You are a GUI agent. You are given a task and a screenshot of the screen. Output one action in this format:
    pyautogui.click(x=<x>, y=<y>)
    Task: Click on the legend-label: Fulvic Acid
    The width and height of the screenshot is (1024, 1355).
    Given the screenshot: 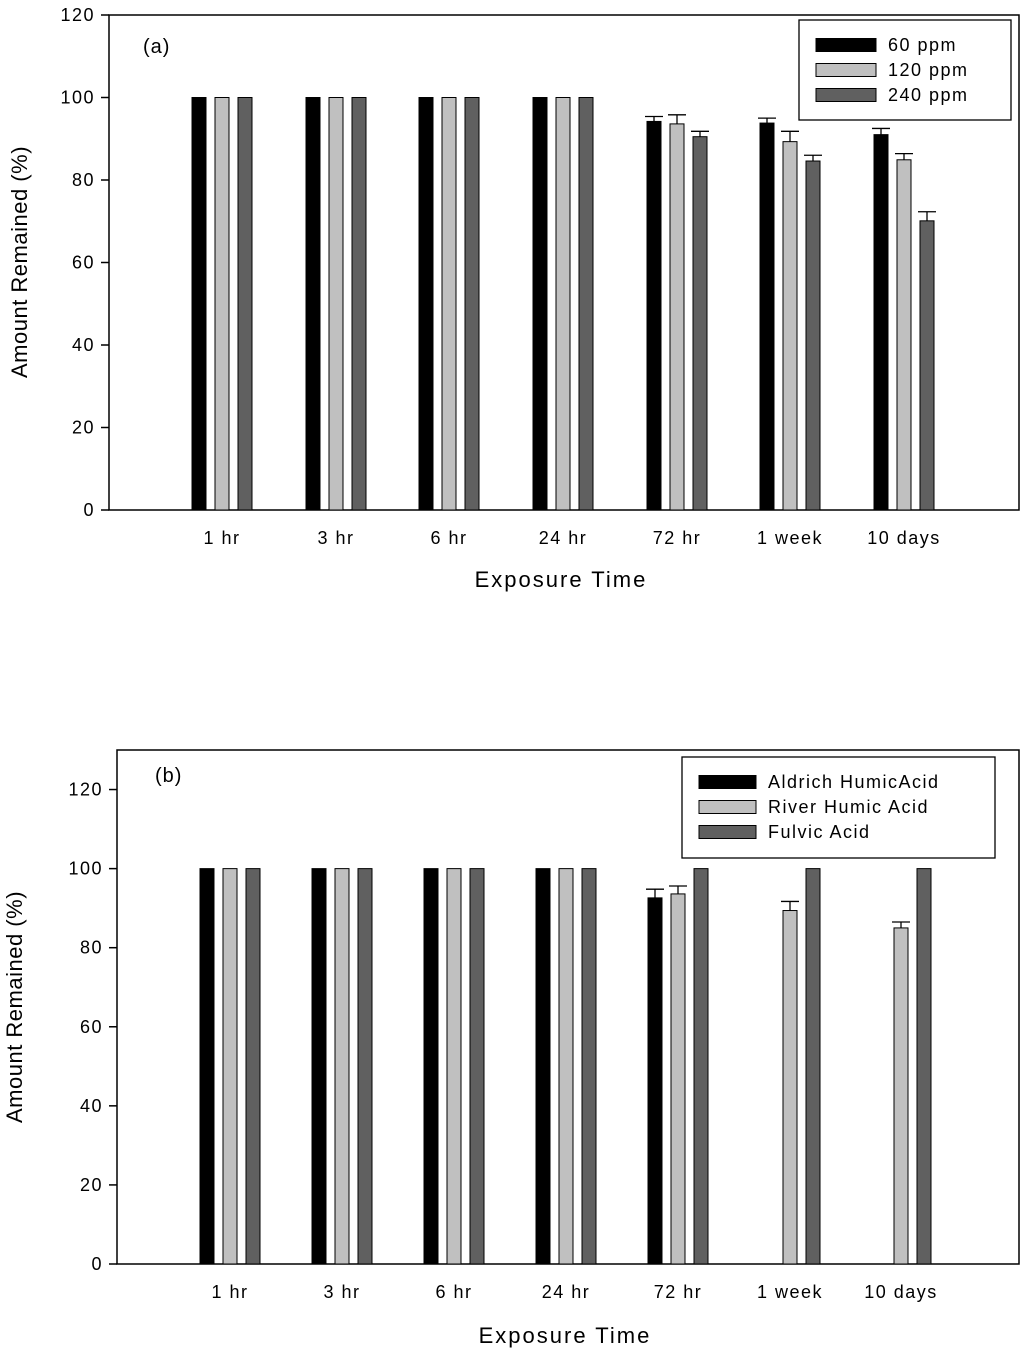 What is the action you would take?
    pyautogui.click(x=819, y=832)
    